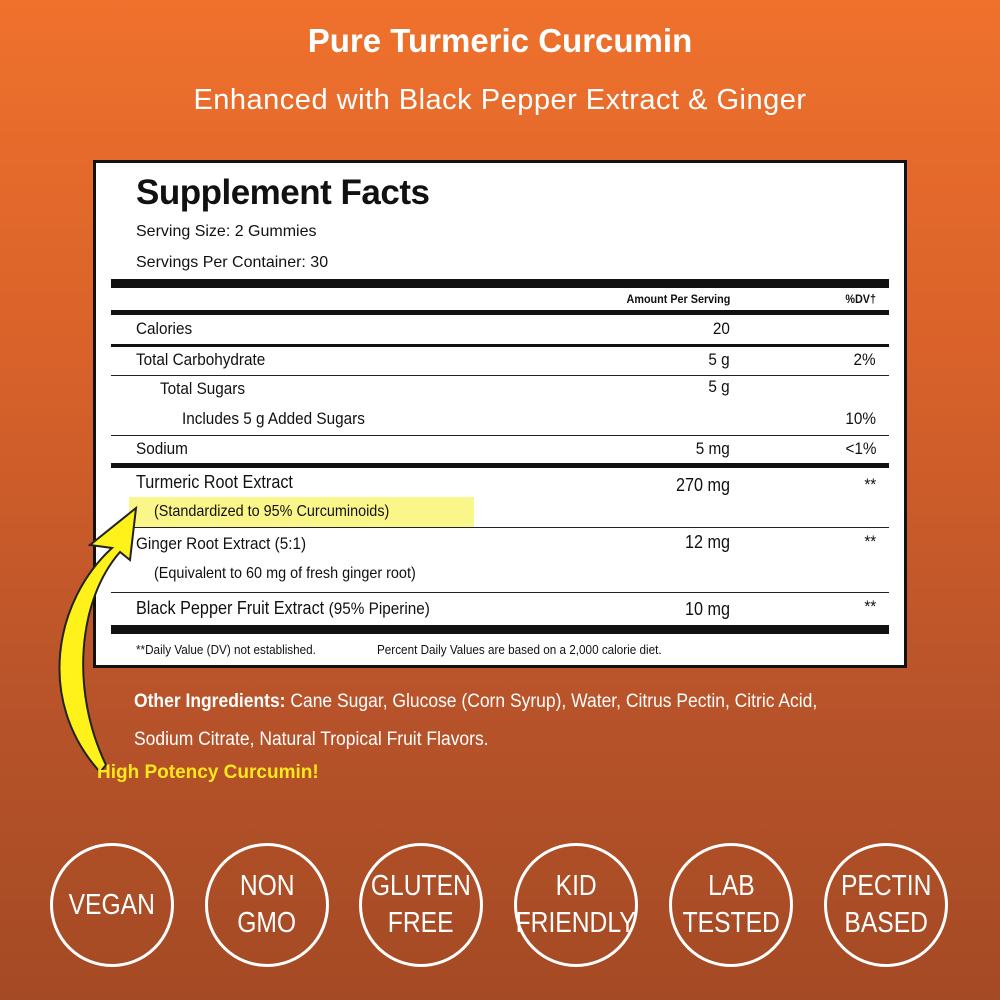 The width and height of the screenshot is (1000, 1000). What do you see at coordinates (707, 609) in the screenshot?
I see `row-amount: 10 mg` at bounding box center [707, 609].